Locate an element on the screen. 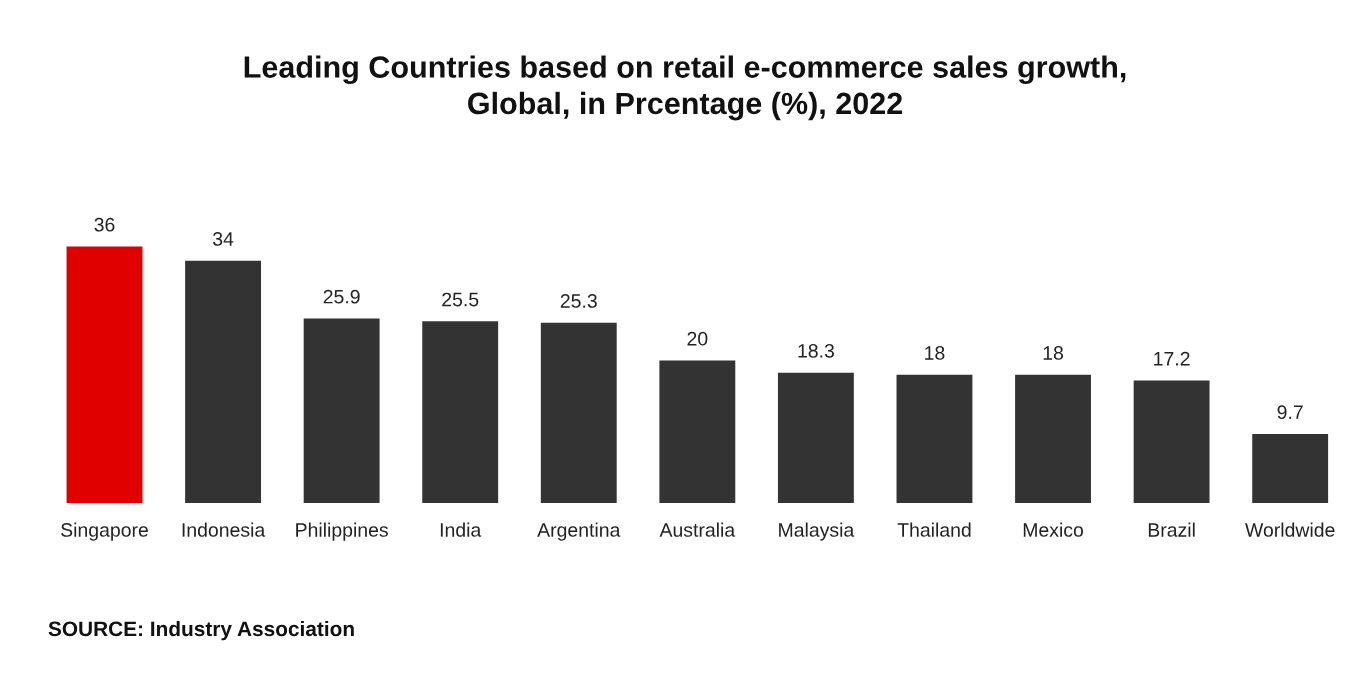 The image size is (1370, 693). source-note: SOURCE: Industry Association is located at coordinates (201, 630).